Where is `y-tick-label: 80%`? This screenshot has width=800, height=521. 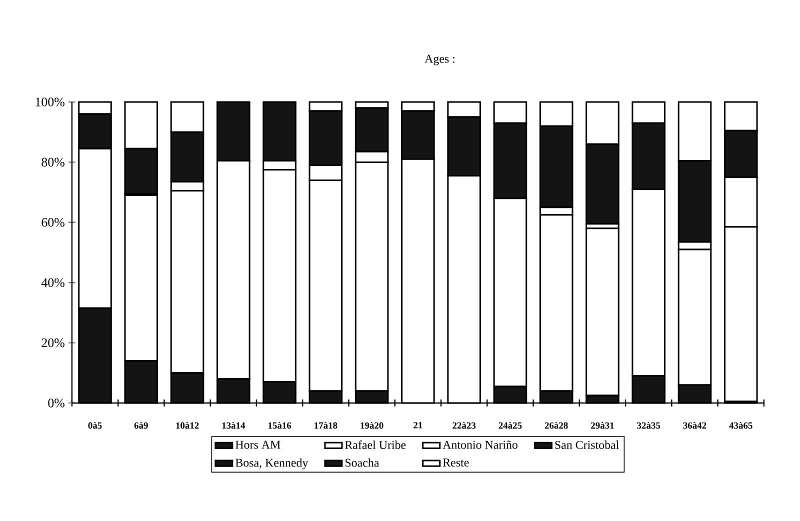 y-tick-label: 80% is located at coordinates (53, 162).